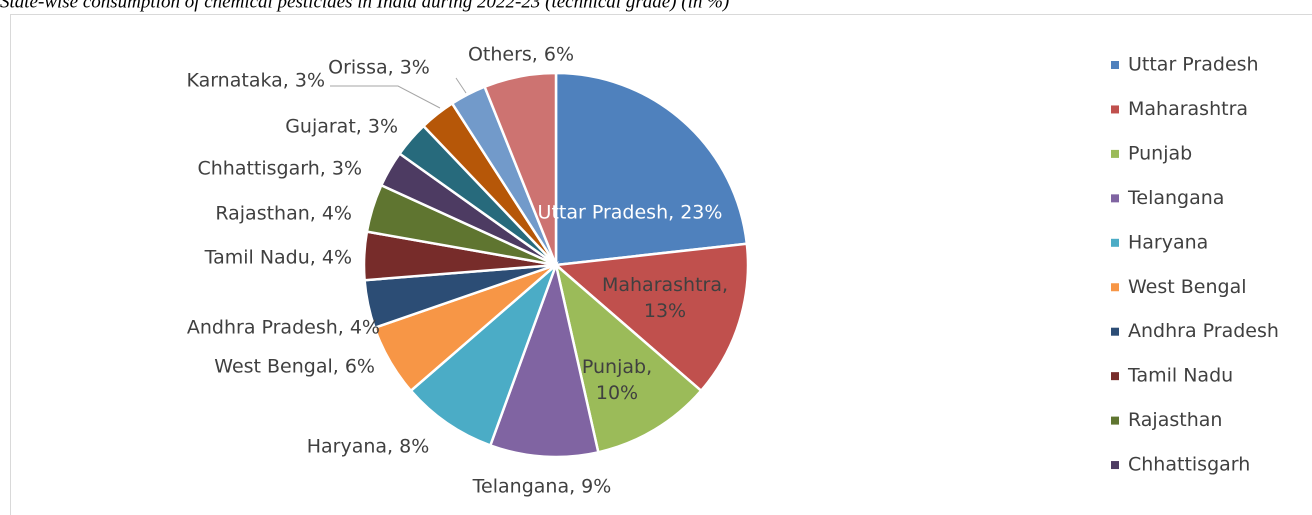  I want to click on data-label: Uttar Pradesh, 23%, so click(630, 213).